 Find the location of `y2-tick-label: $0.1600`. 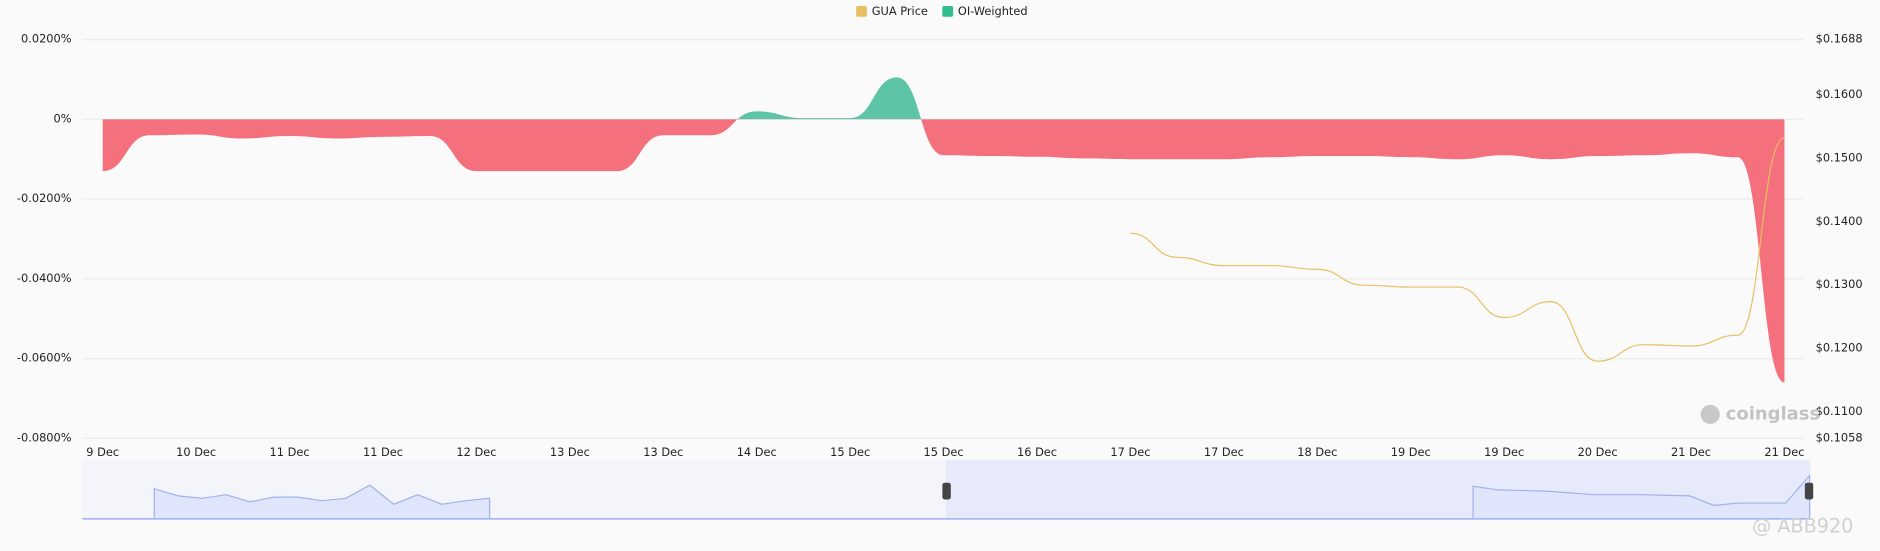

y2-tick-label: $0.1600 is located at coordinates (1839, 94).